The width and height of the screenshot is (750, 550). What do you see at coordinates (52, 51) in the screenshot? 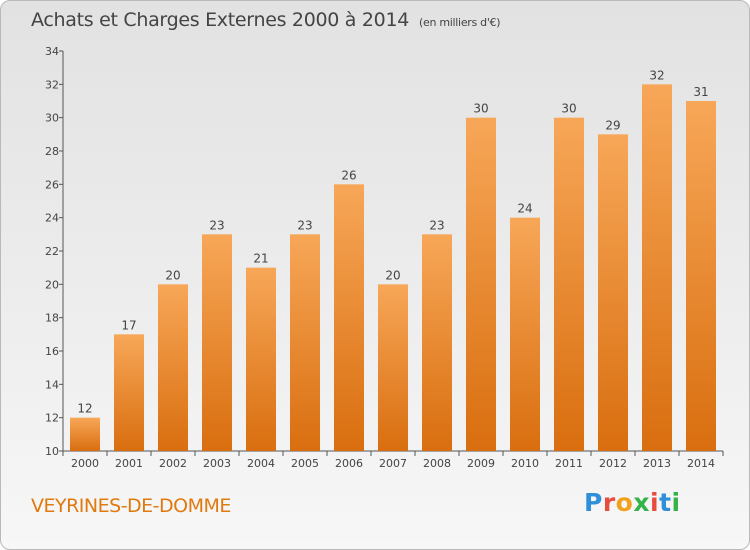
I see `y-tick-label: 34` at bounding box center [52, 51].